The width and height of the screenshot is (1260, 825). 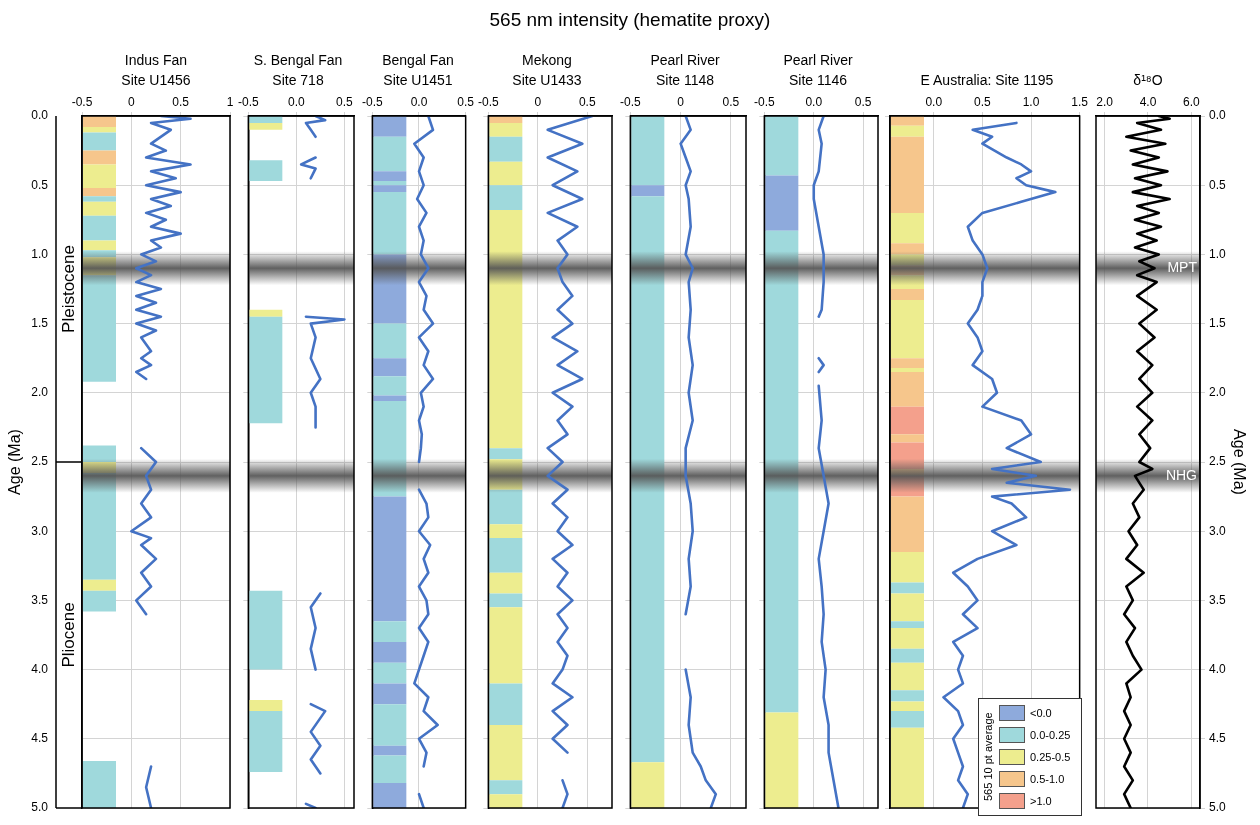 I want to click on y2-tick-label: 0.0, so click(x=1218, y=115).